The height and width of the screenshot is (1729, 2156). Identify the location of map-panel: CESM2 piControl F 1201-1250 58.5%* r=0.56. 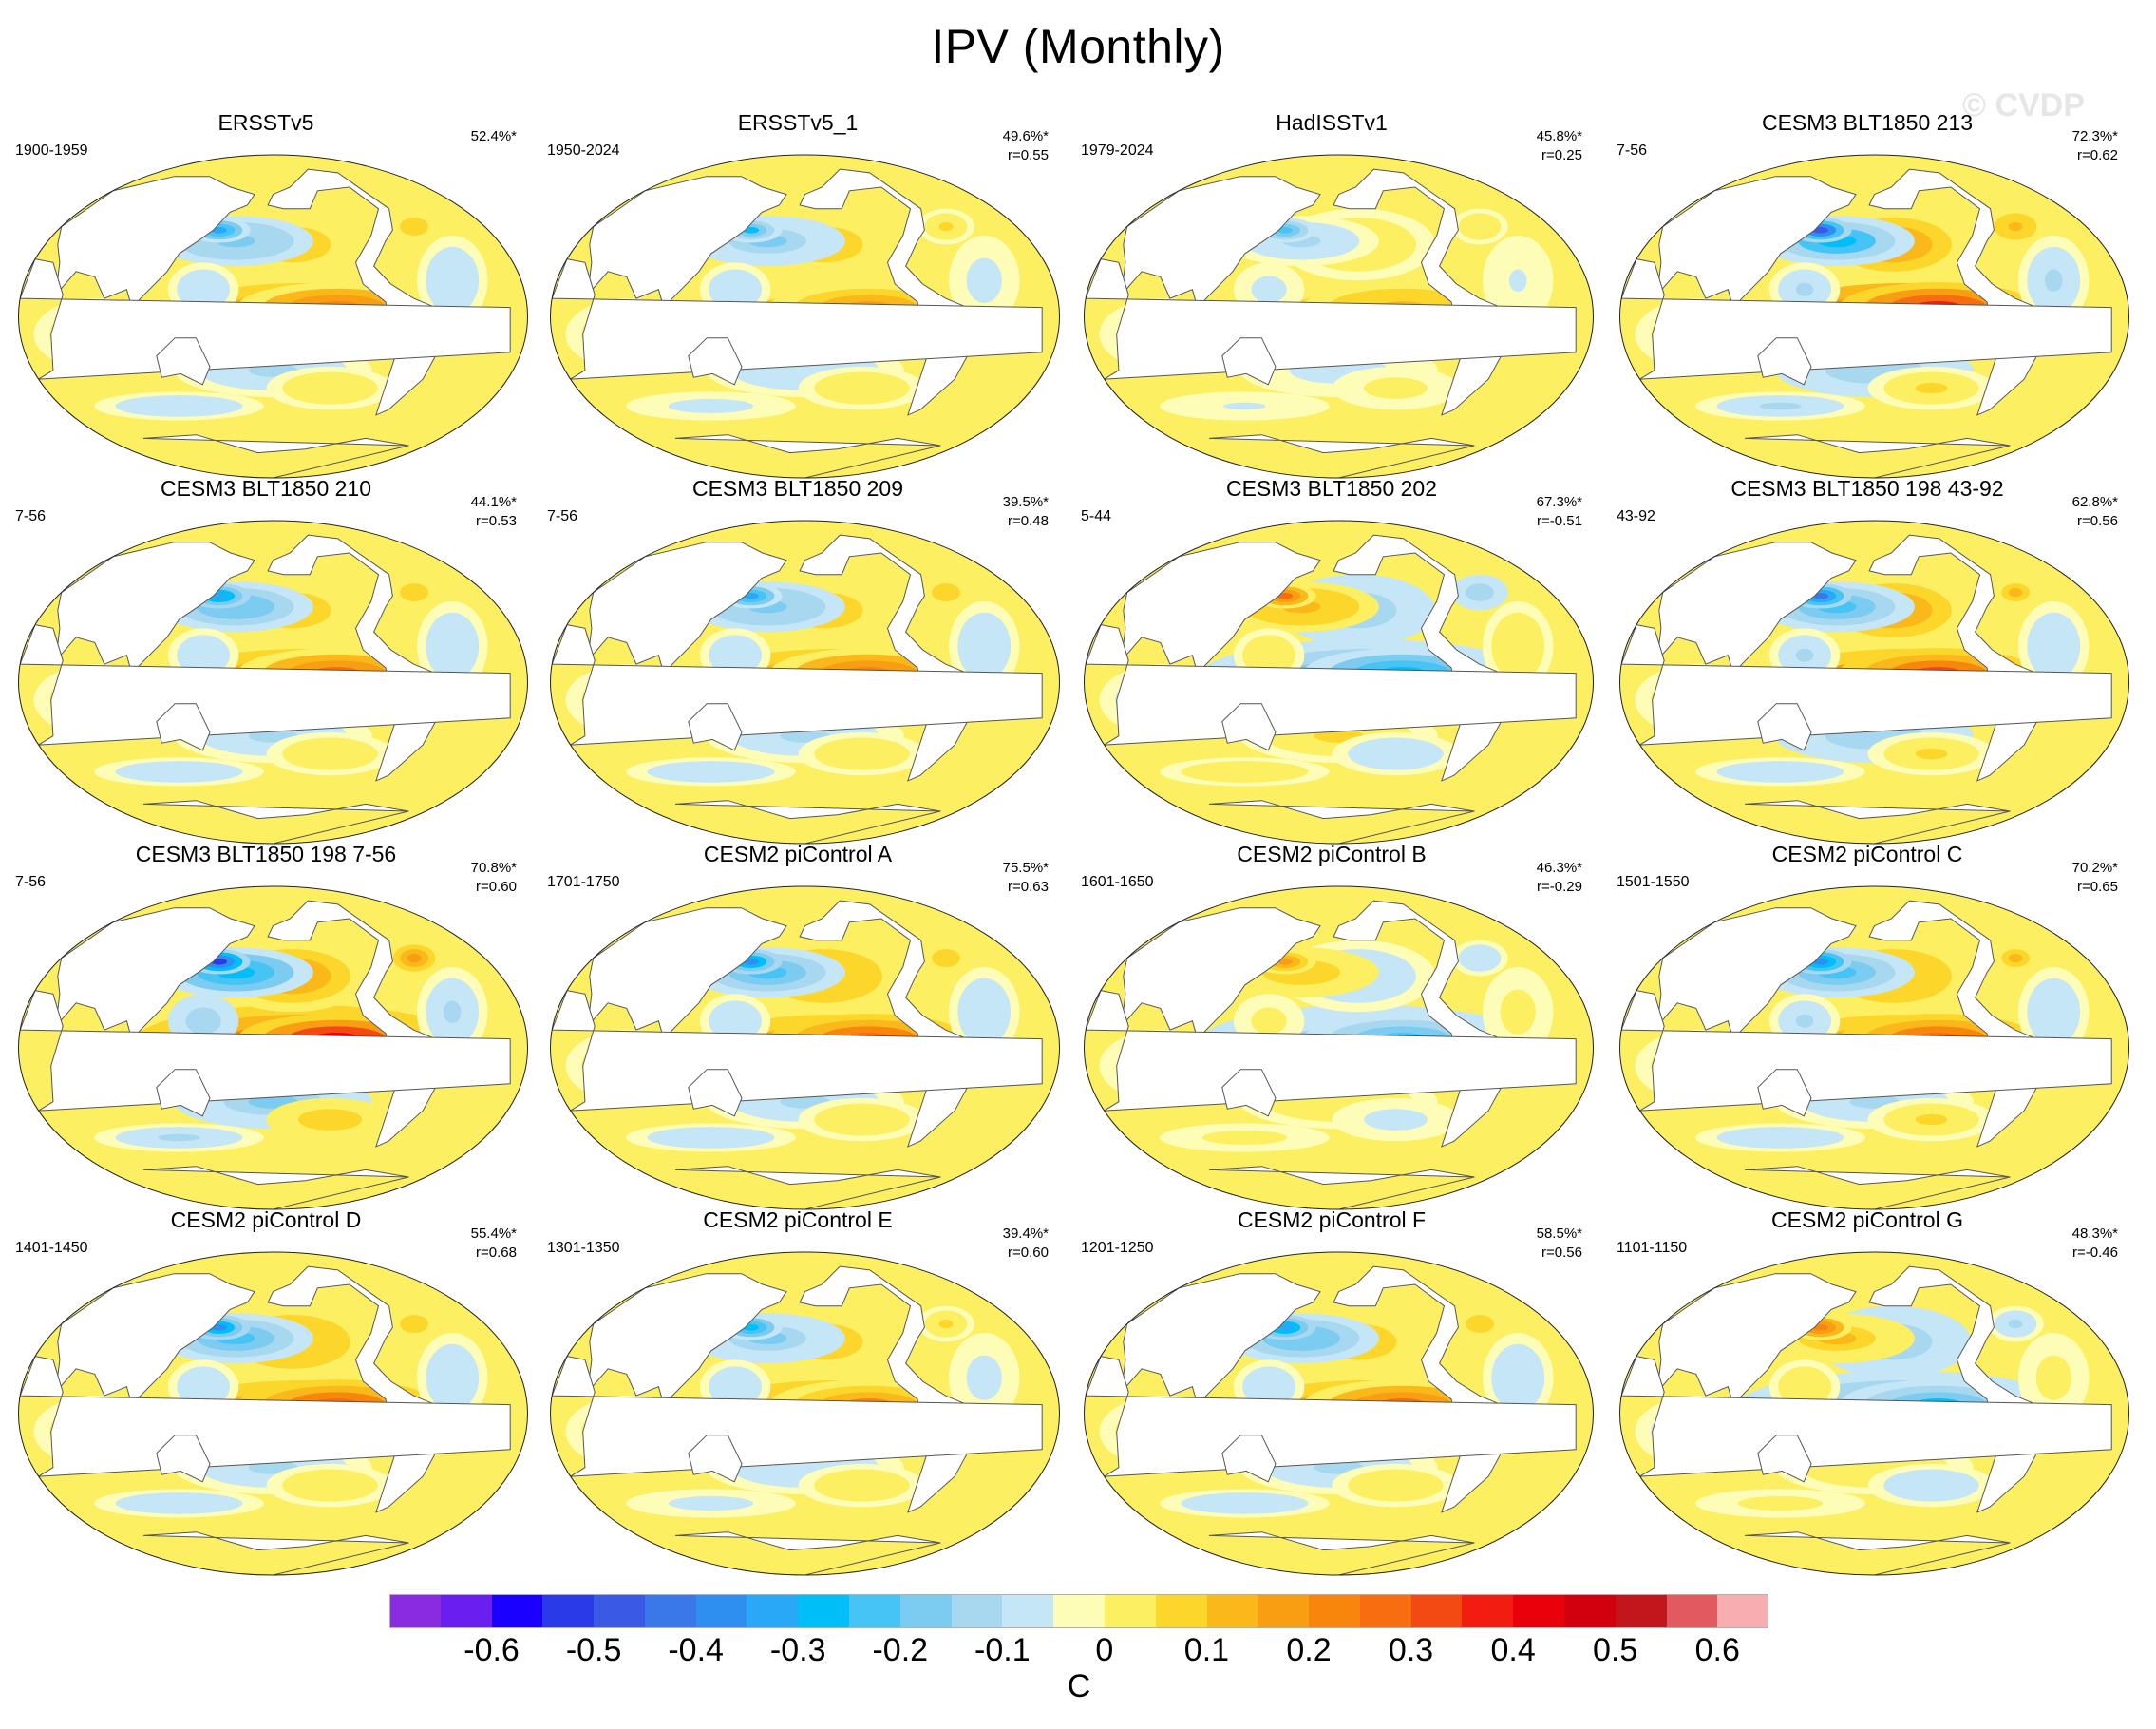
(1332, 1393).